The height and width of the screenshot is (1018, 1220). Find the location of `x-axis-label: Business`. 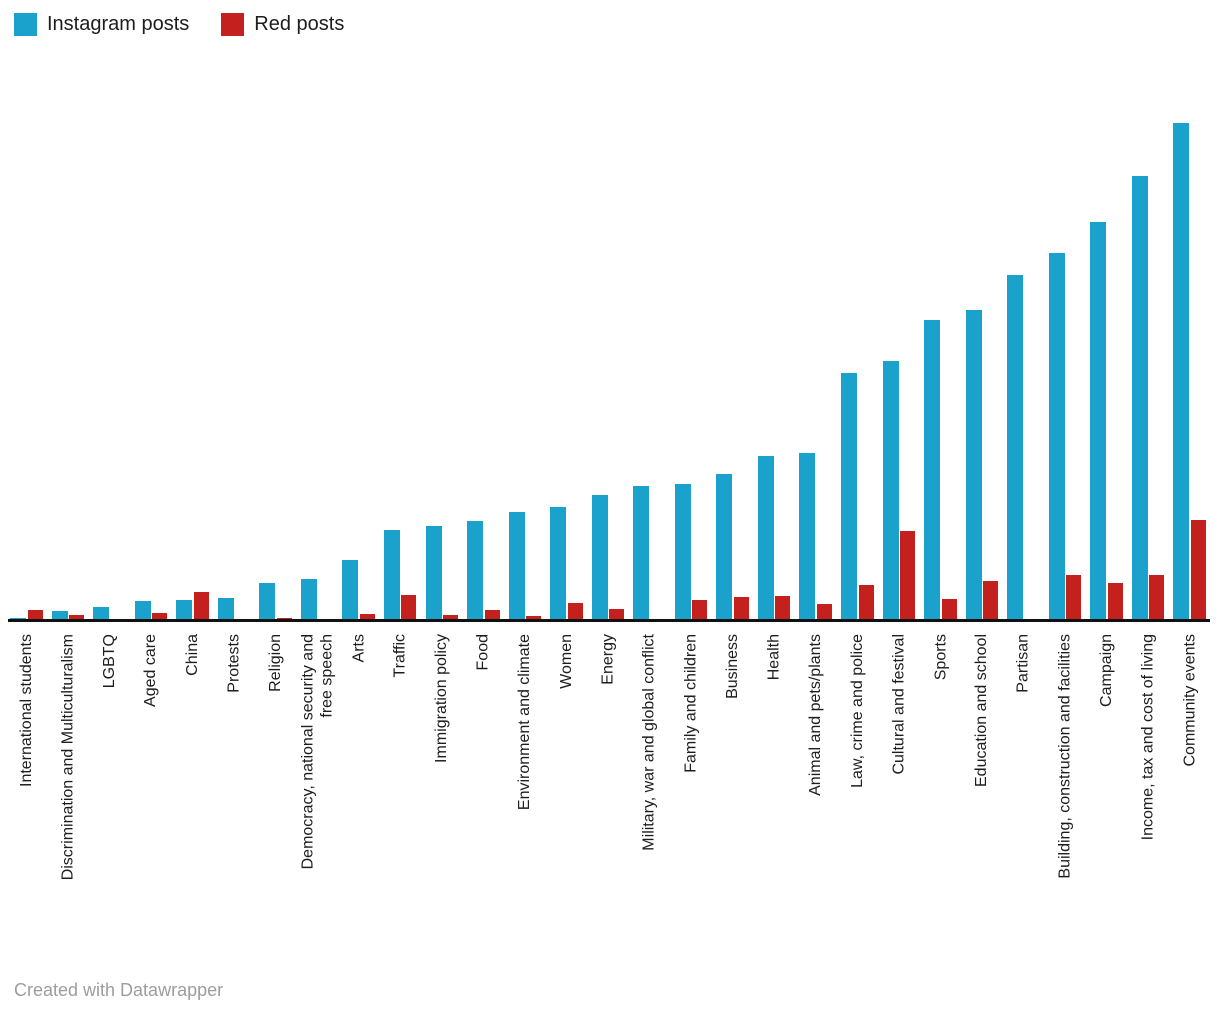

x-axis-label: Business is located at coordinates (733, 666).